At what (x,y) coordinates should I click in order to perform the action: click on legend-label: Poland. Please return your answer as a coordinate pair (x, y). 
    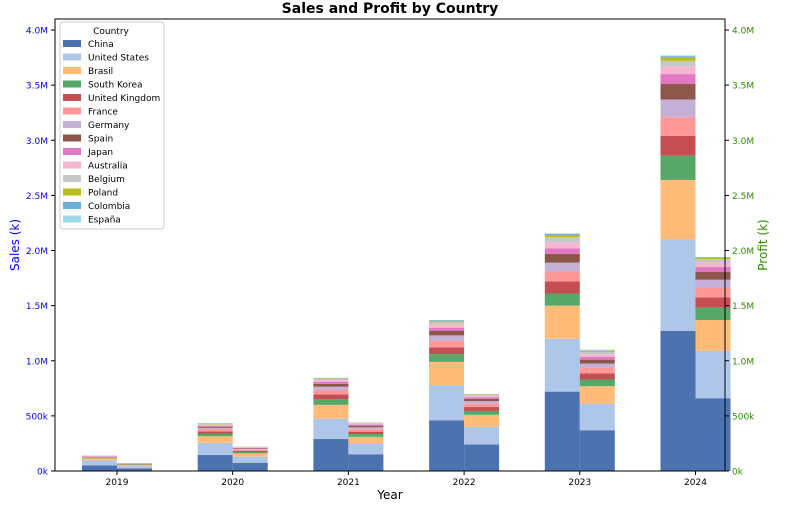
    Looking at the image, I should click on (103, 194).